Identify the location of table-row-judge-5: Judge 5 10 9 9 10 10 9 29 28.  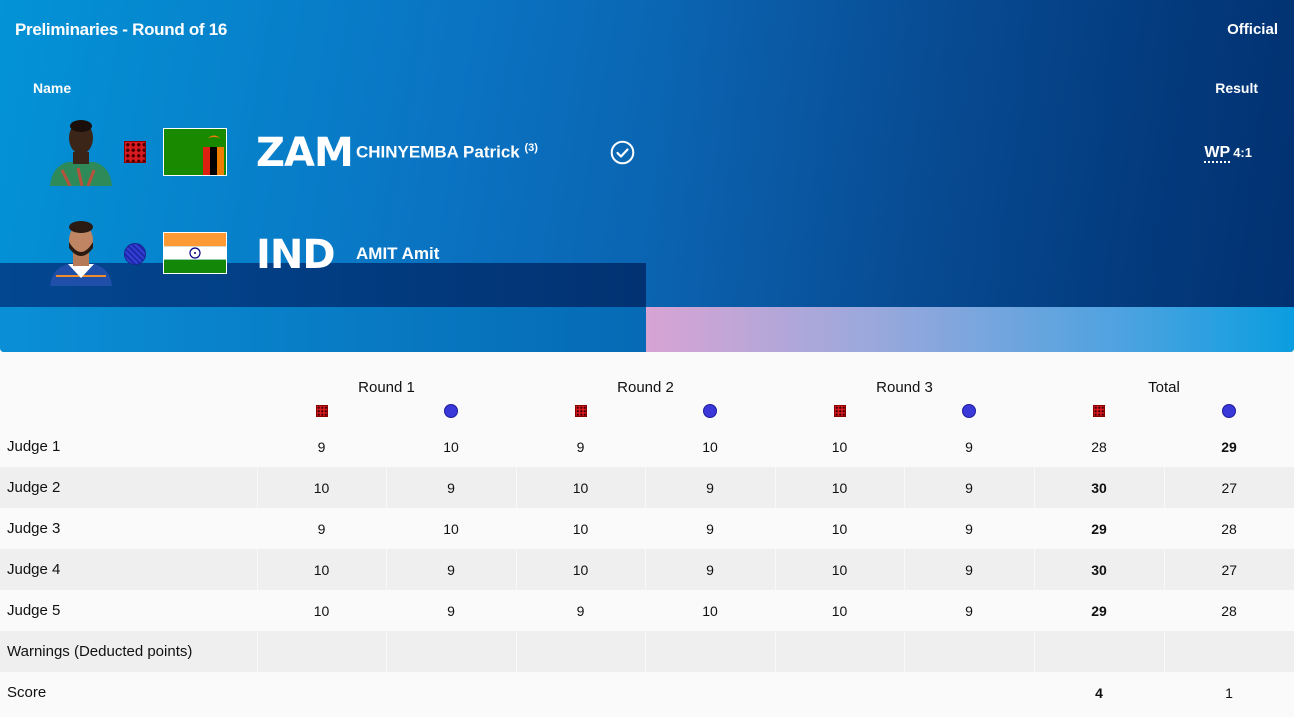
(647, 610).